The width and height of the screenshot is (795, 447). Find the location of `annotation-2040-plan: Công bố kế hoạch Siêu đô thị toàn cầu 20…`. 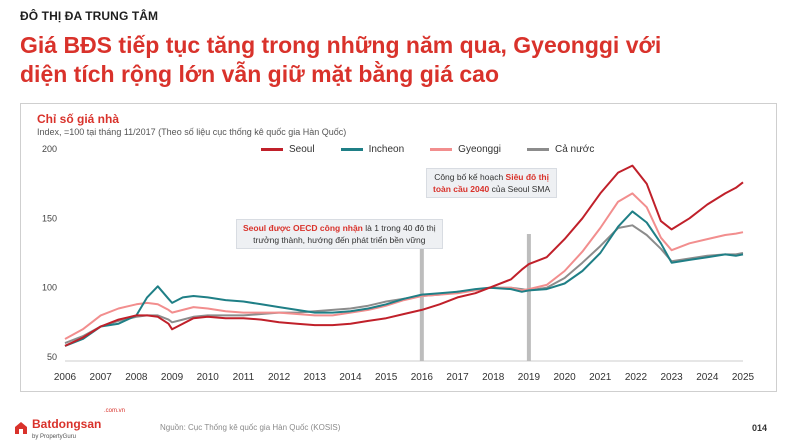

annotation-2040-plan: Công bố kế hoạch Siêu đô thị toàn cầu 20… is located at coordinates (492, 183).